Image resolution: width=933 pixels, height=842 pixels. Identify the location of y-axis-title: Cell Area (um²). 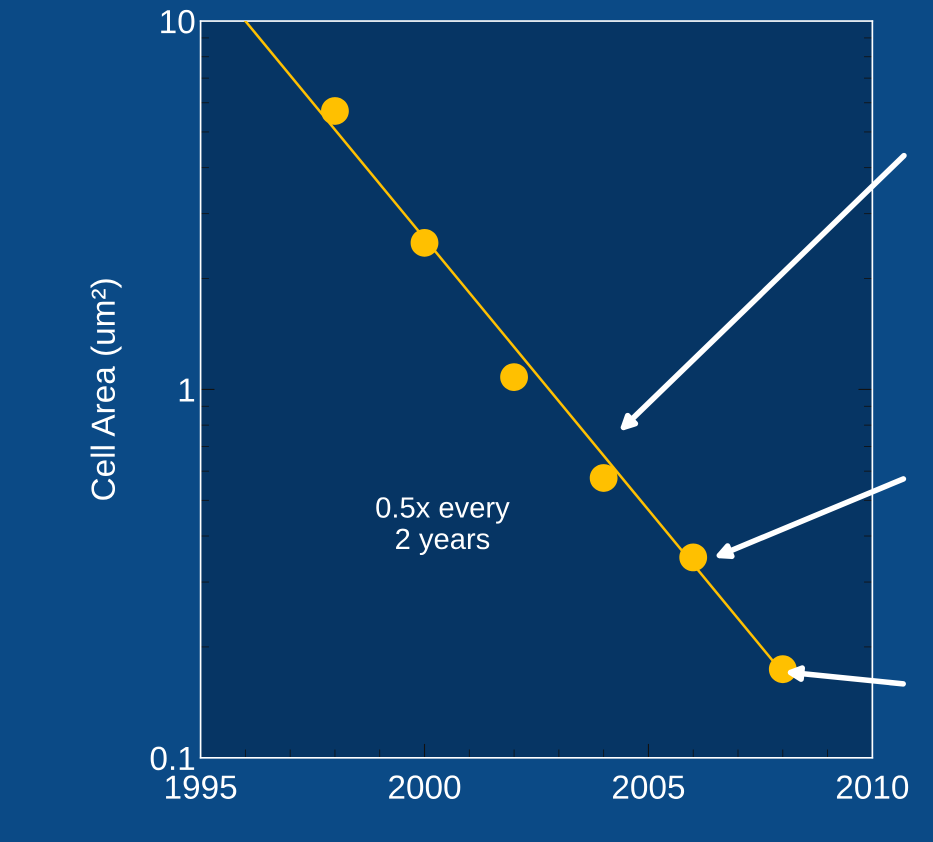
(106, 389).